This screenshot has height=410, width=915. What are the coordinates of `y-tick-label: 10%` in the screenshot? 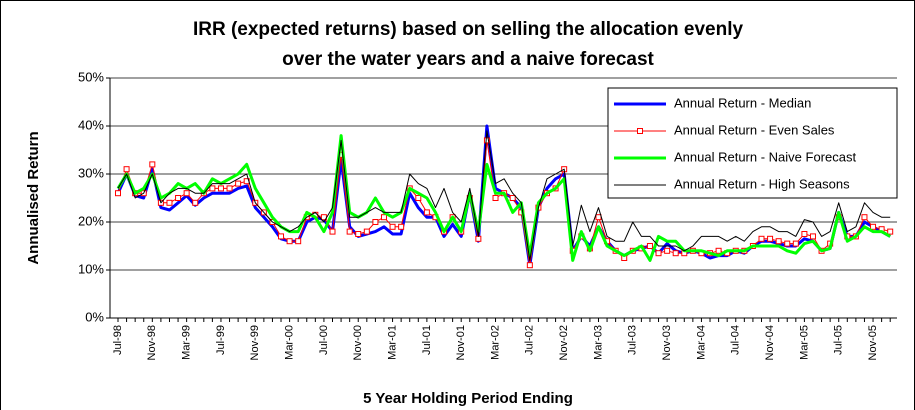 It's located at (91, 268).